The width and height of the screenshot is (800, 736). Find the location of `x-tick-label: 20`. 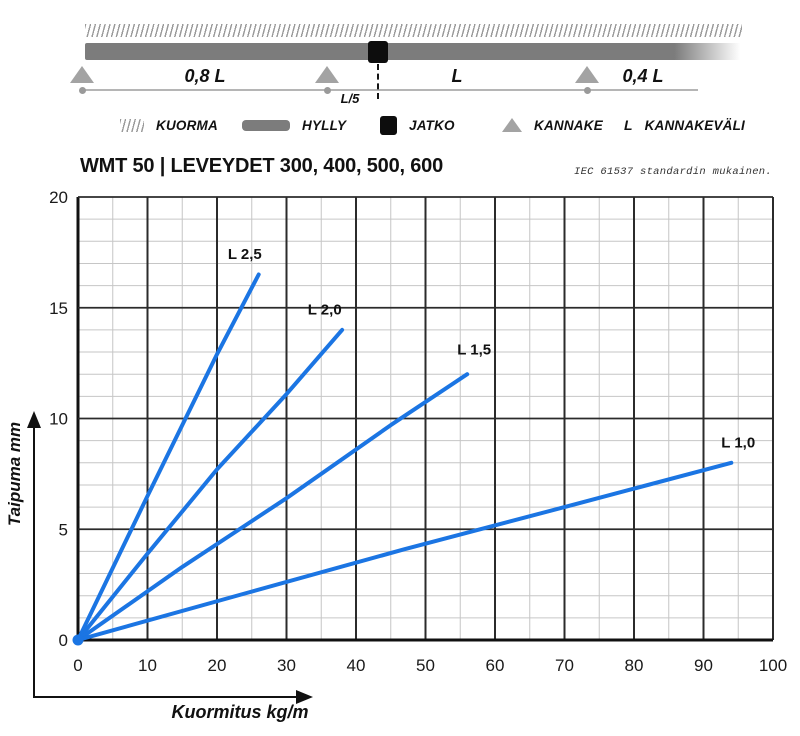

x-tick-label: 20 is located at coordinates (217, 665).